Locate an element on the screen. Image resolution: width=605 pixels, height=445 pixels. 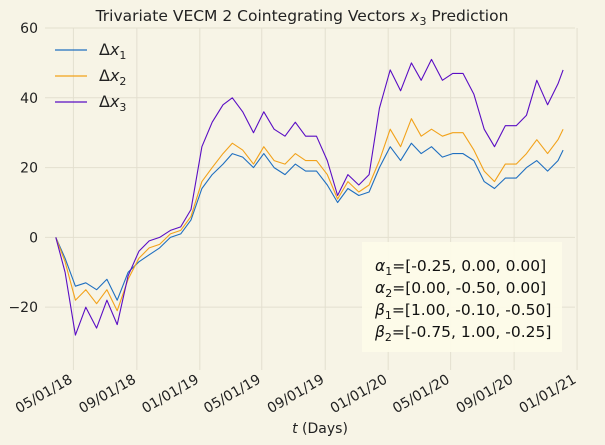
annotation-background is located at coordinates (462, 297).